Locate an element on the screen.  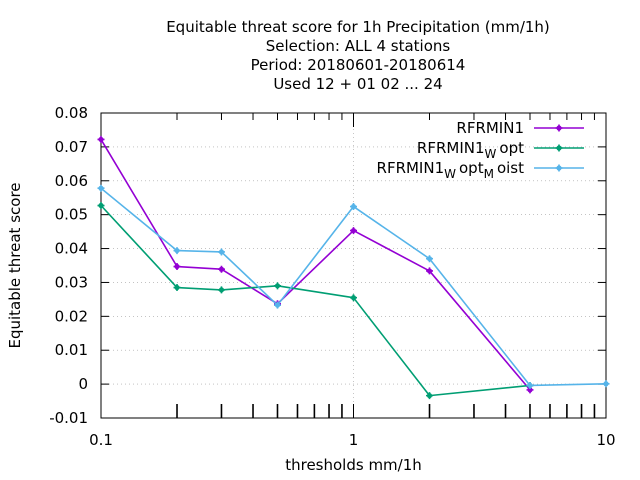
legend-label-subscript: M is located at coordinates (489, 174).